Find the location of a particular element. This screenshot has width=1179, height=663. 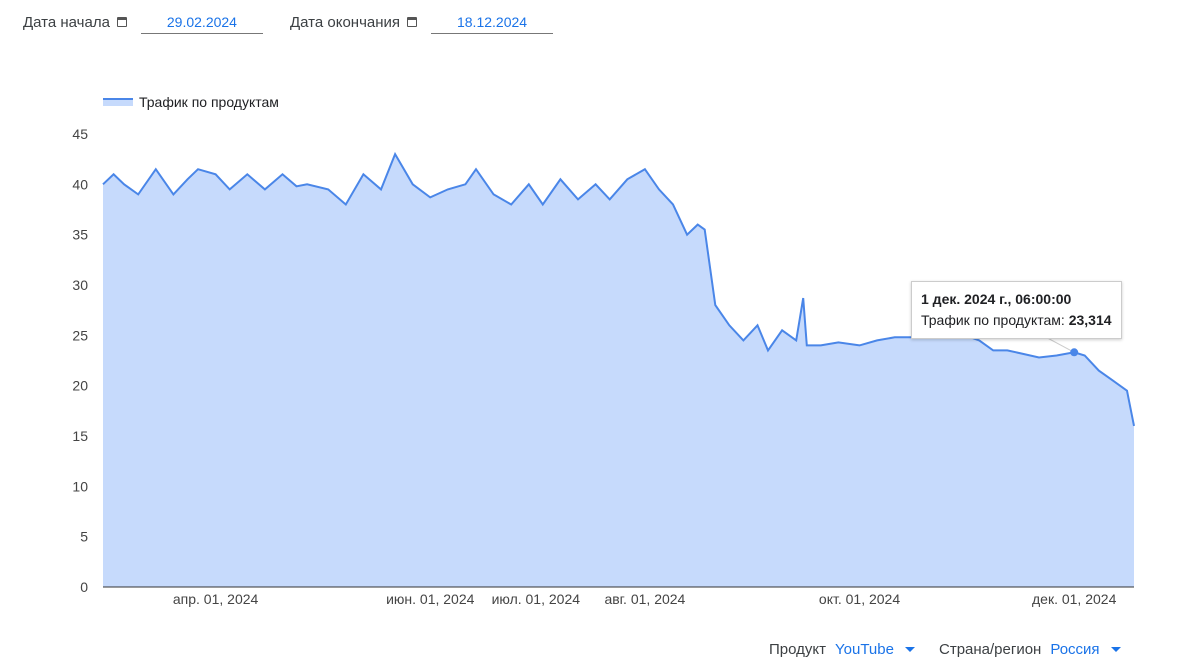

x-tick-label: апр. 01, 2024 is located at coordinates (216, 599).